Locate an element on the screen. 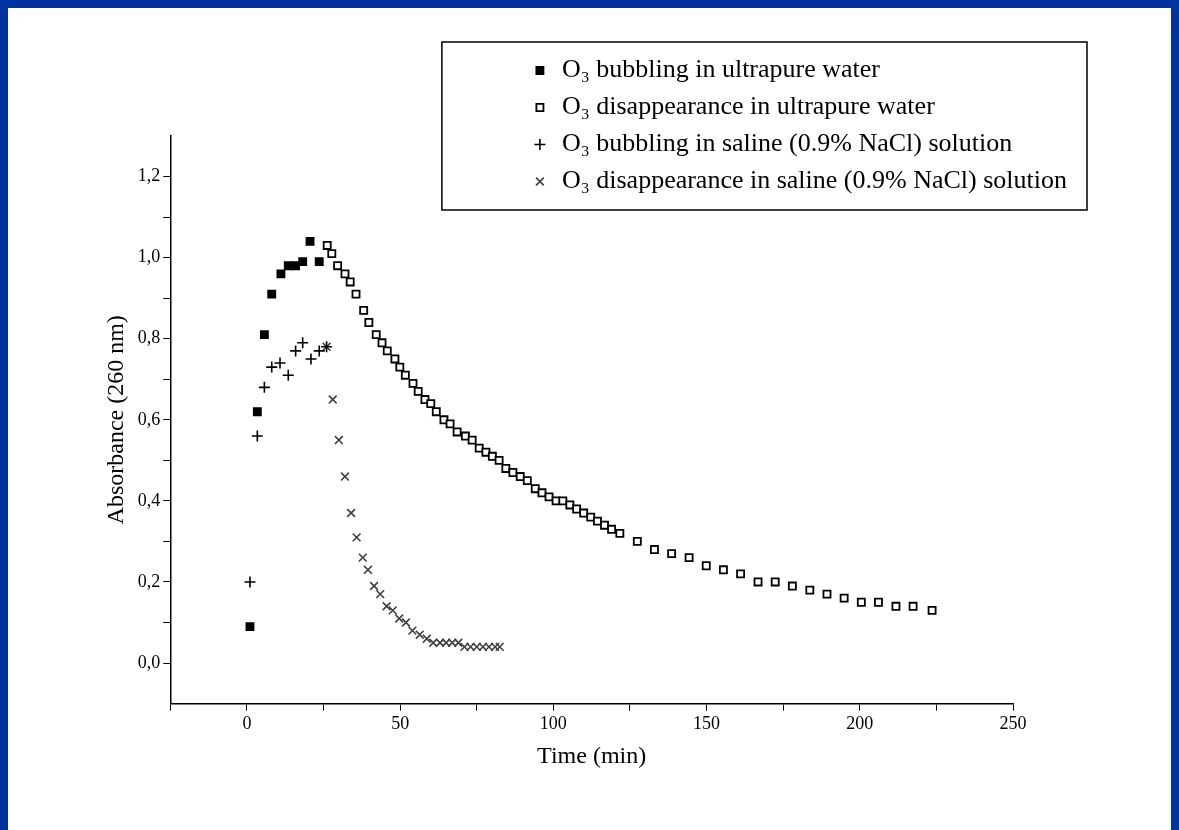  x-tick-label: 250 is located at coordinates (1013, 723).